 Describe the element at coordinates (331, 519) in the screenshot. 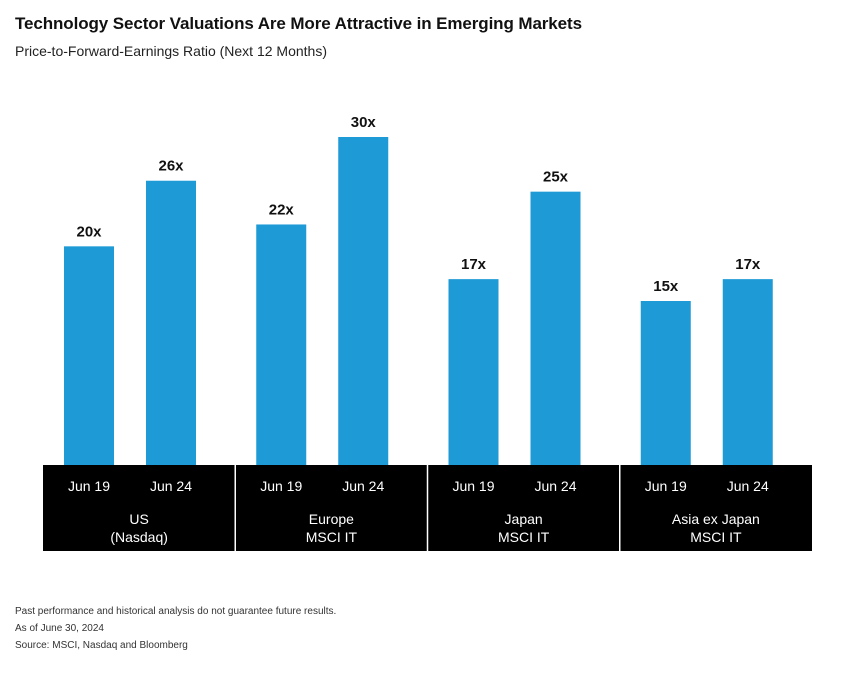

I see `group-label: Europe` at that location.